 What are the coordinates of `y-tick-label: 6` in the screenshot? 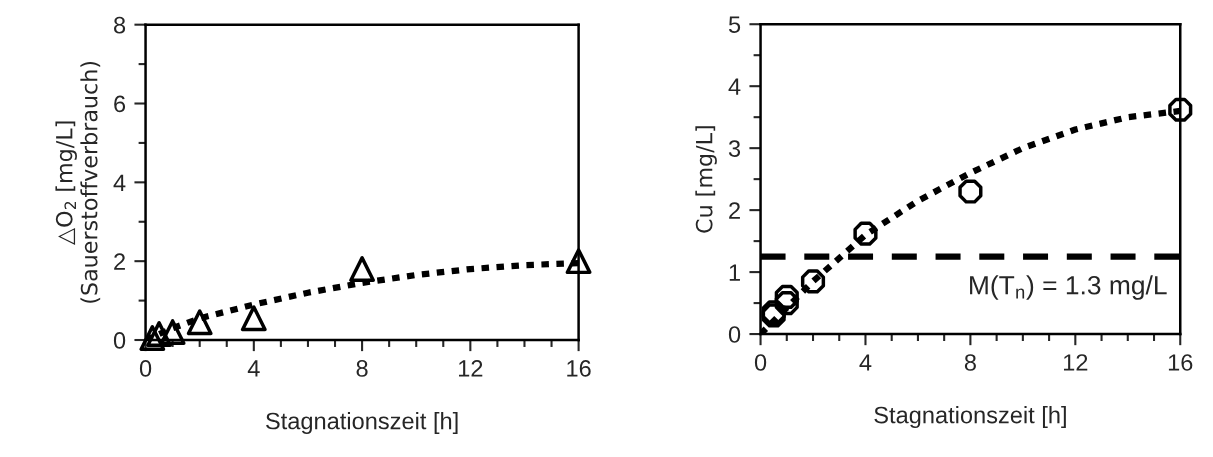 It's located at (120, 104).